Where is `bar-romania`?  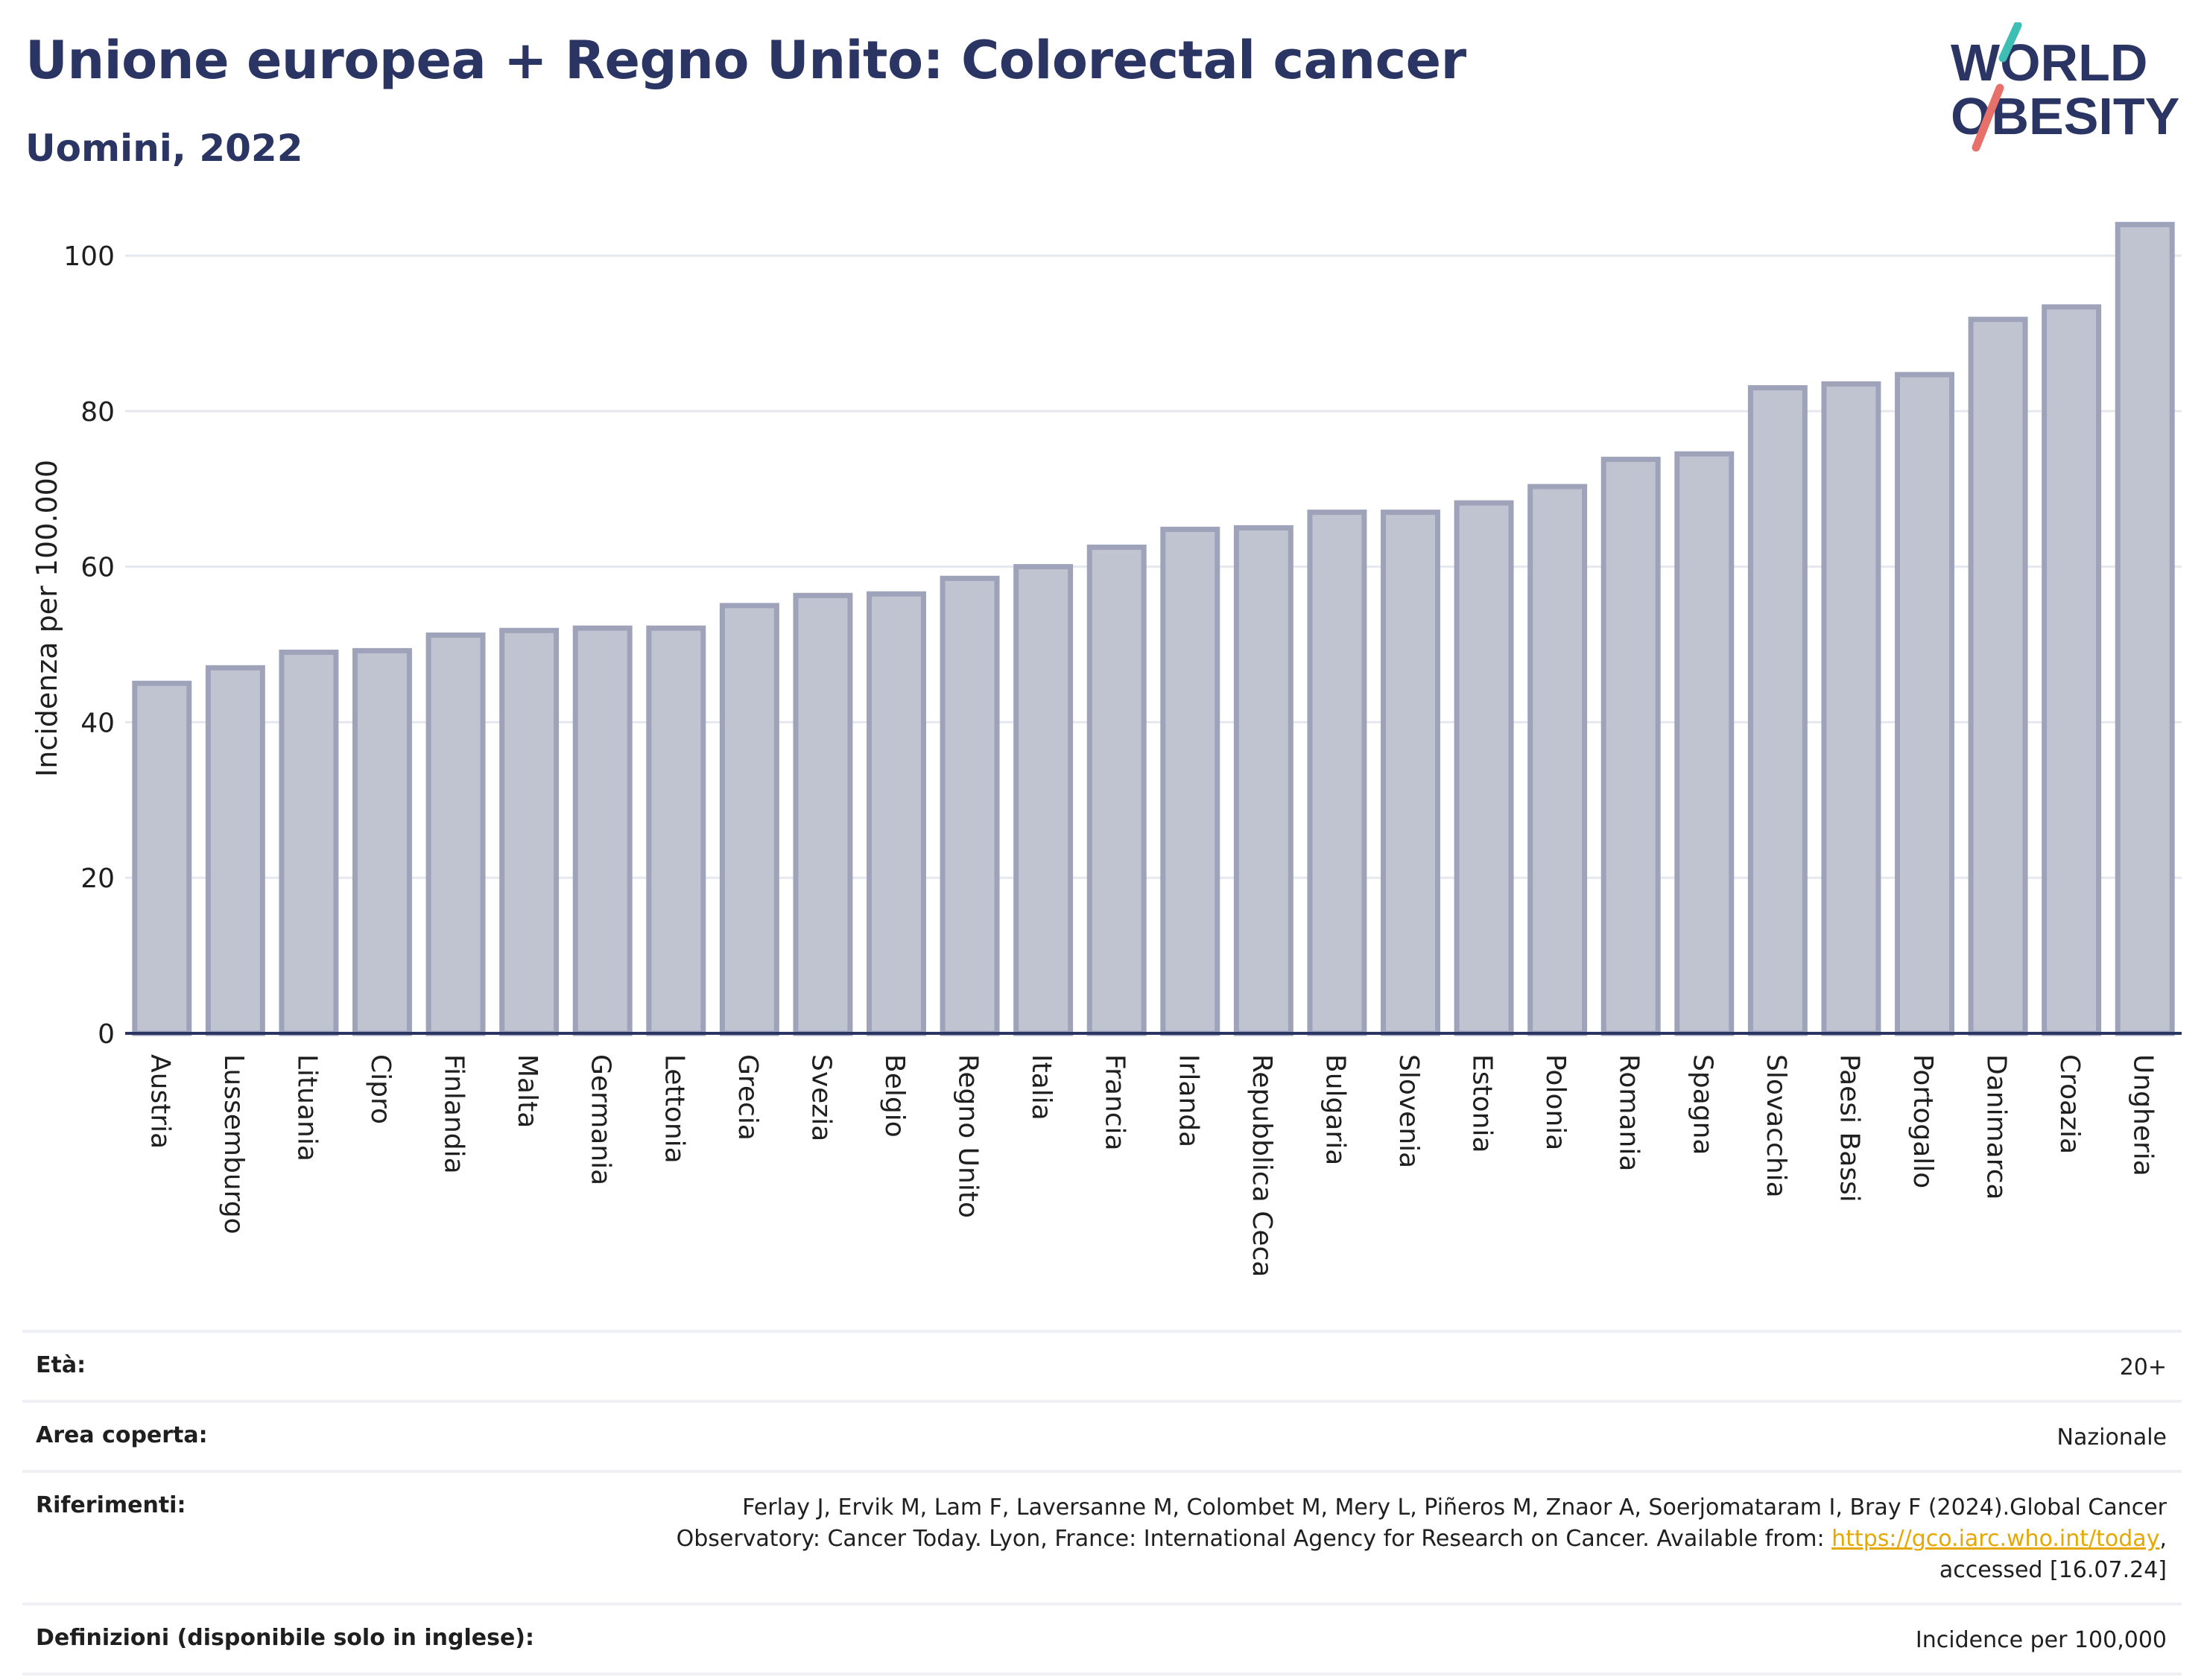 bar-romania is located at coordinates (1631, 746).